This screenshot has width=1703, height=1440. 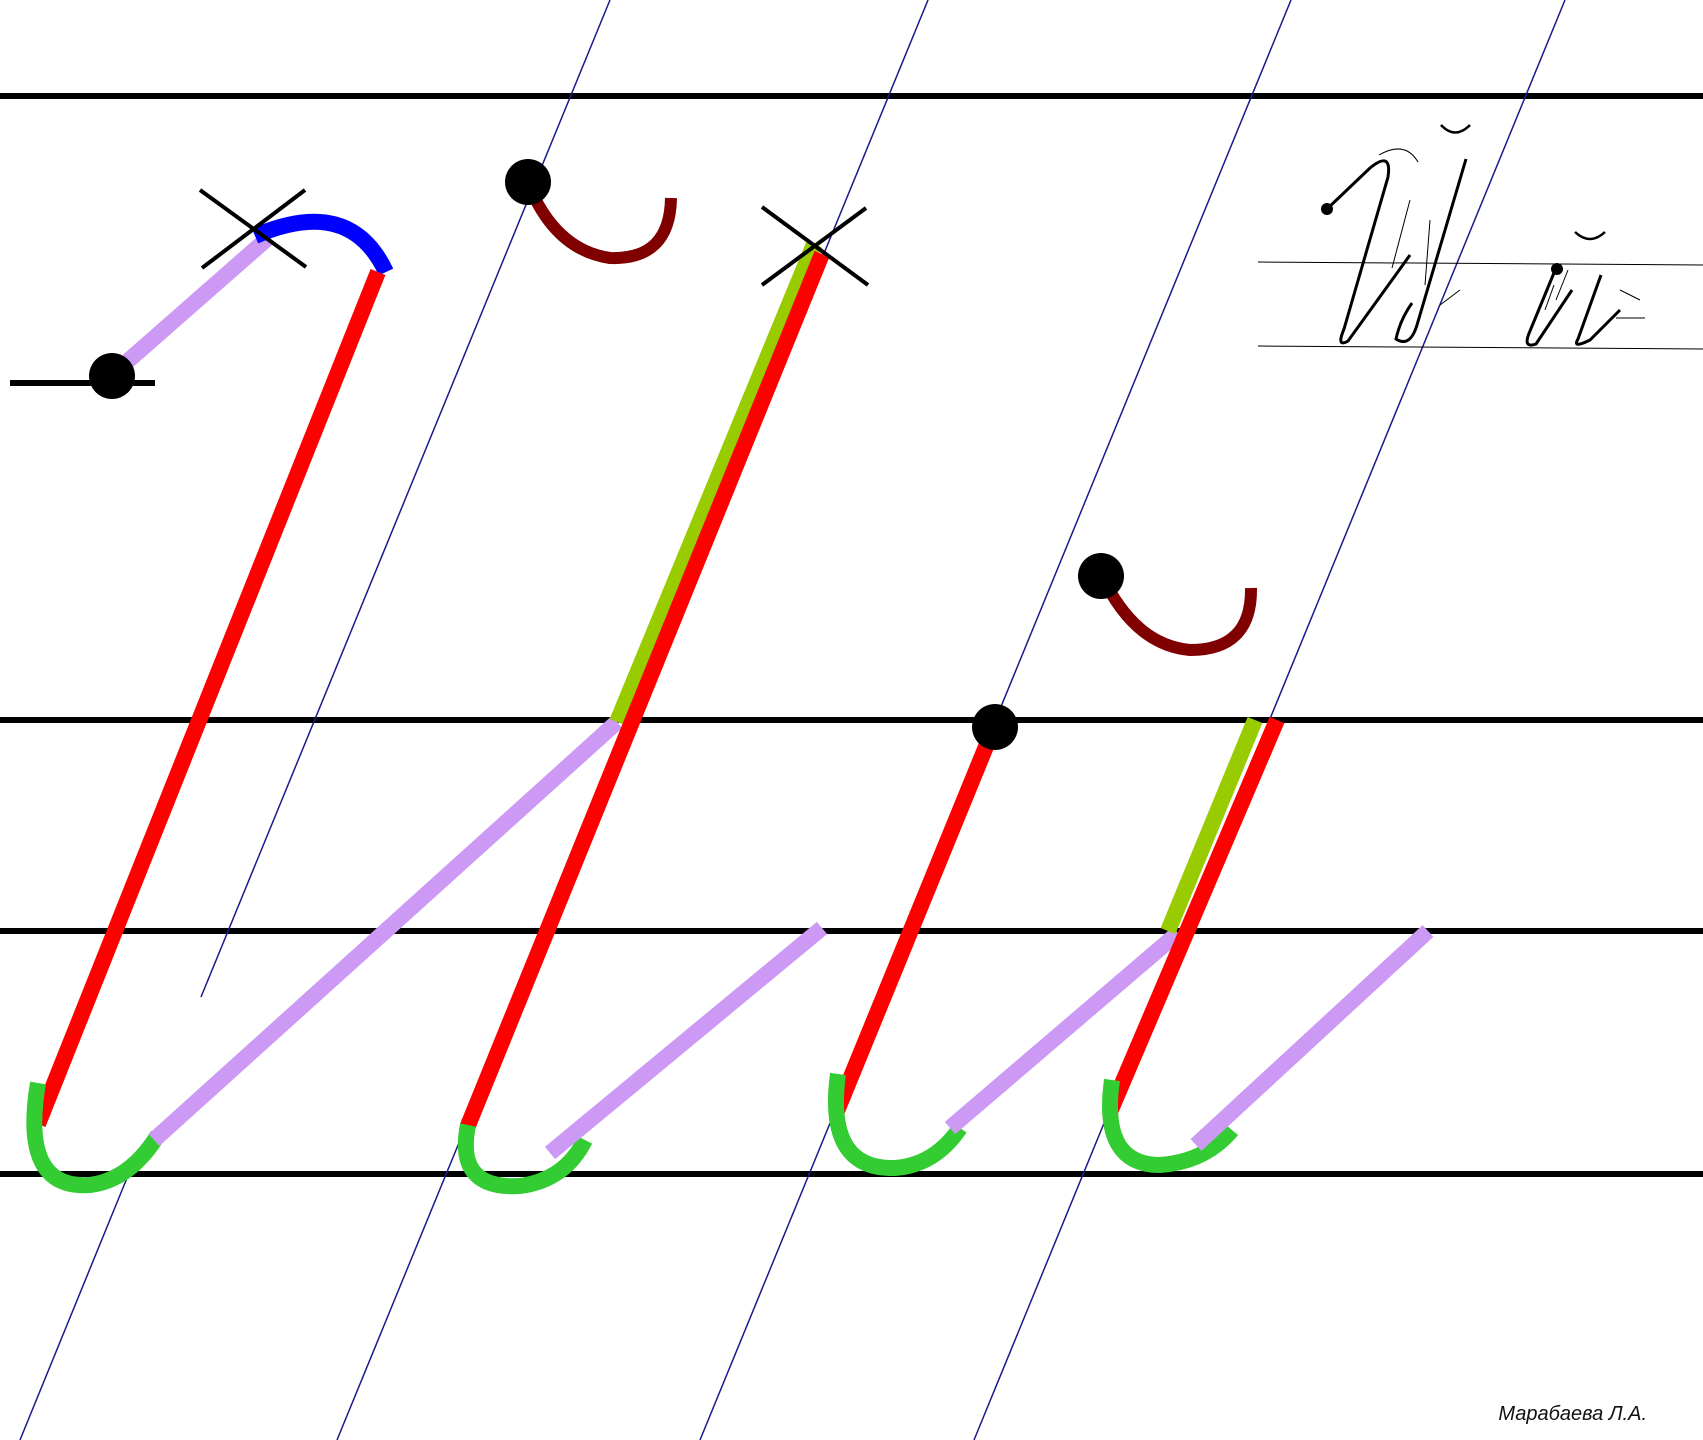 I want to click on sample-capital-letter, so click(x=1398, y=234).